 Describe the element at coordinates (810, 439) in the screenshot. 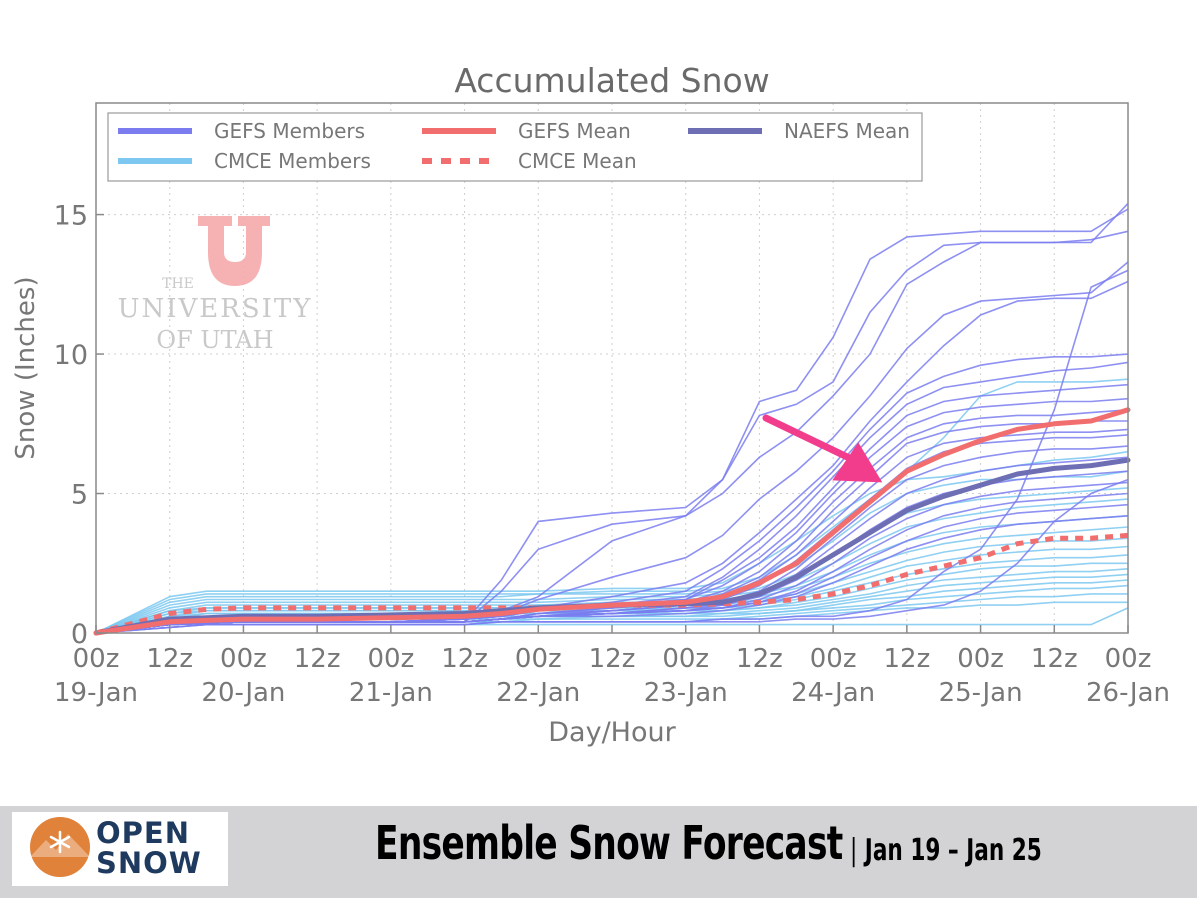

I see `arrow-shaft` at that location.